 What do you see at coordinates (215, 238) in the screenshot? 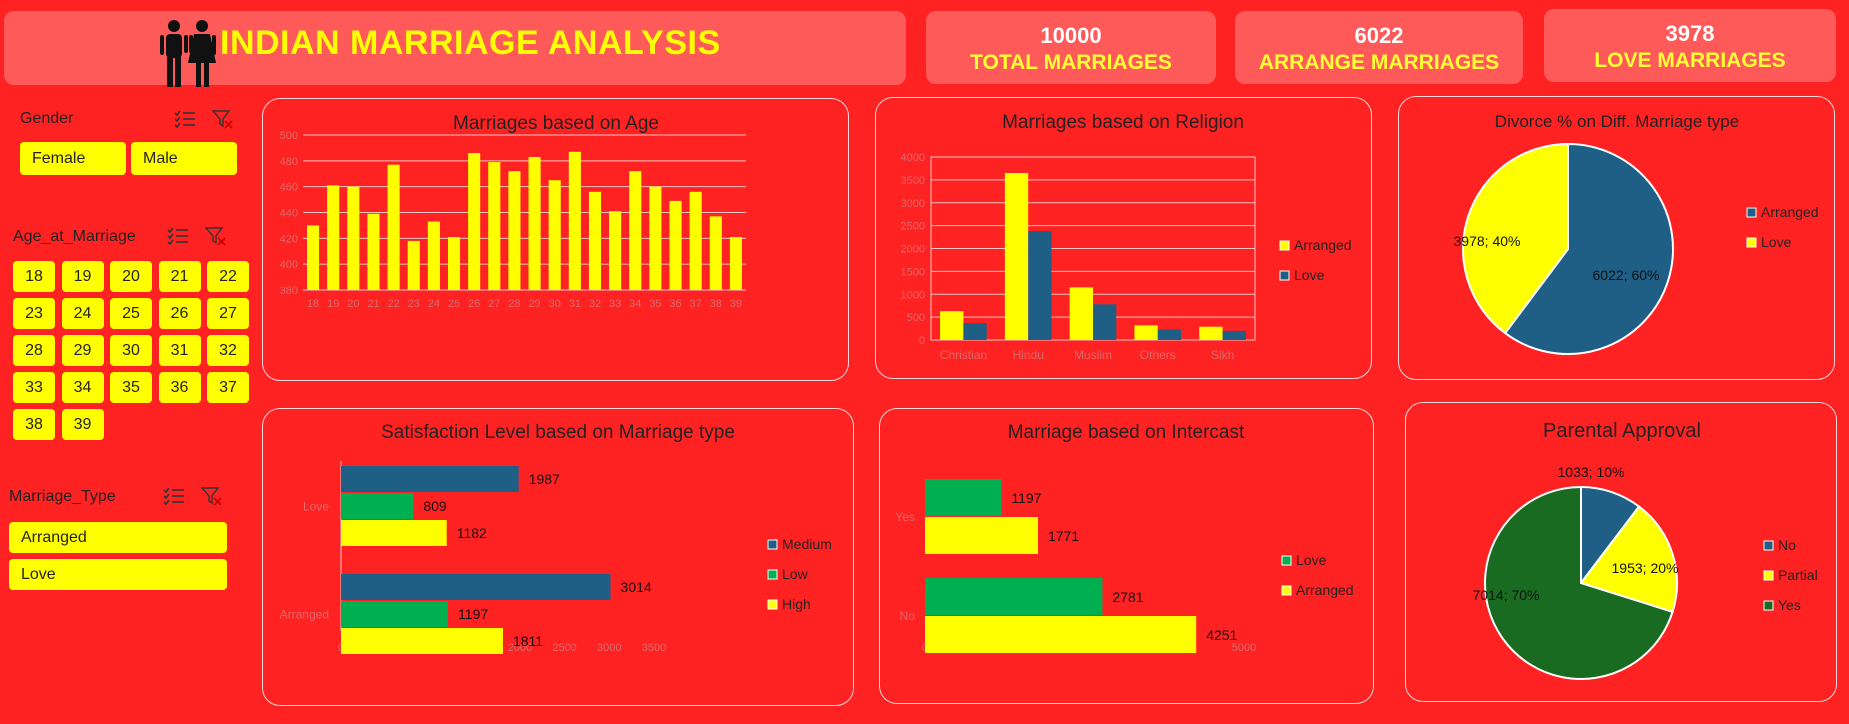
I see `age-clear-filter-icon` at bounding box center [215, 238].